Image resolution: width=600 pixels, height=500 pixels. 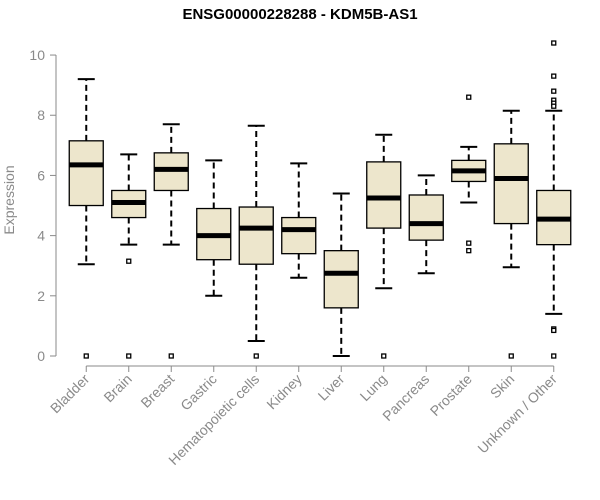 I want to click on x-tick-label: Breast, so click(x=157, y=391).